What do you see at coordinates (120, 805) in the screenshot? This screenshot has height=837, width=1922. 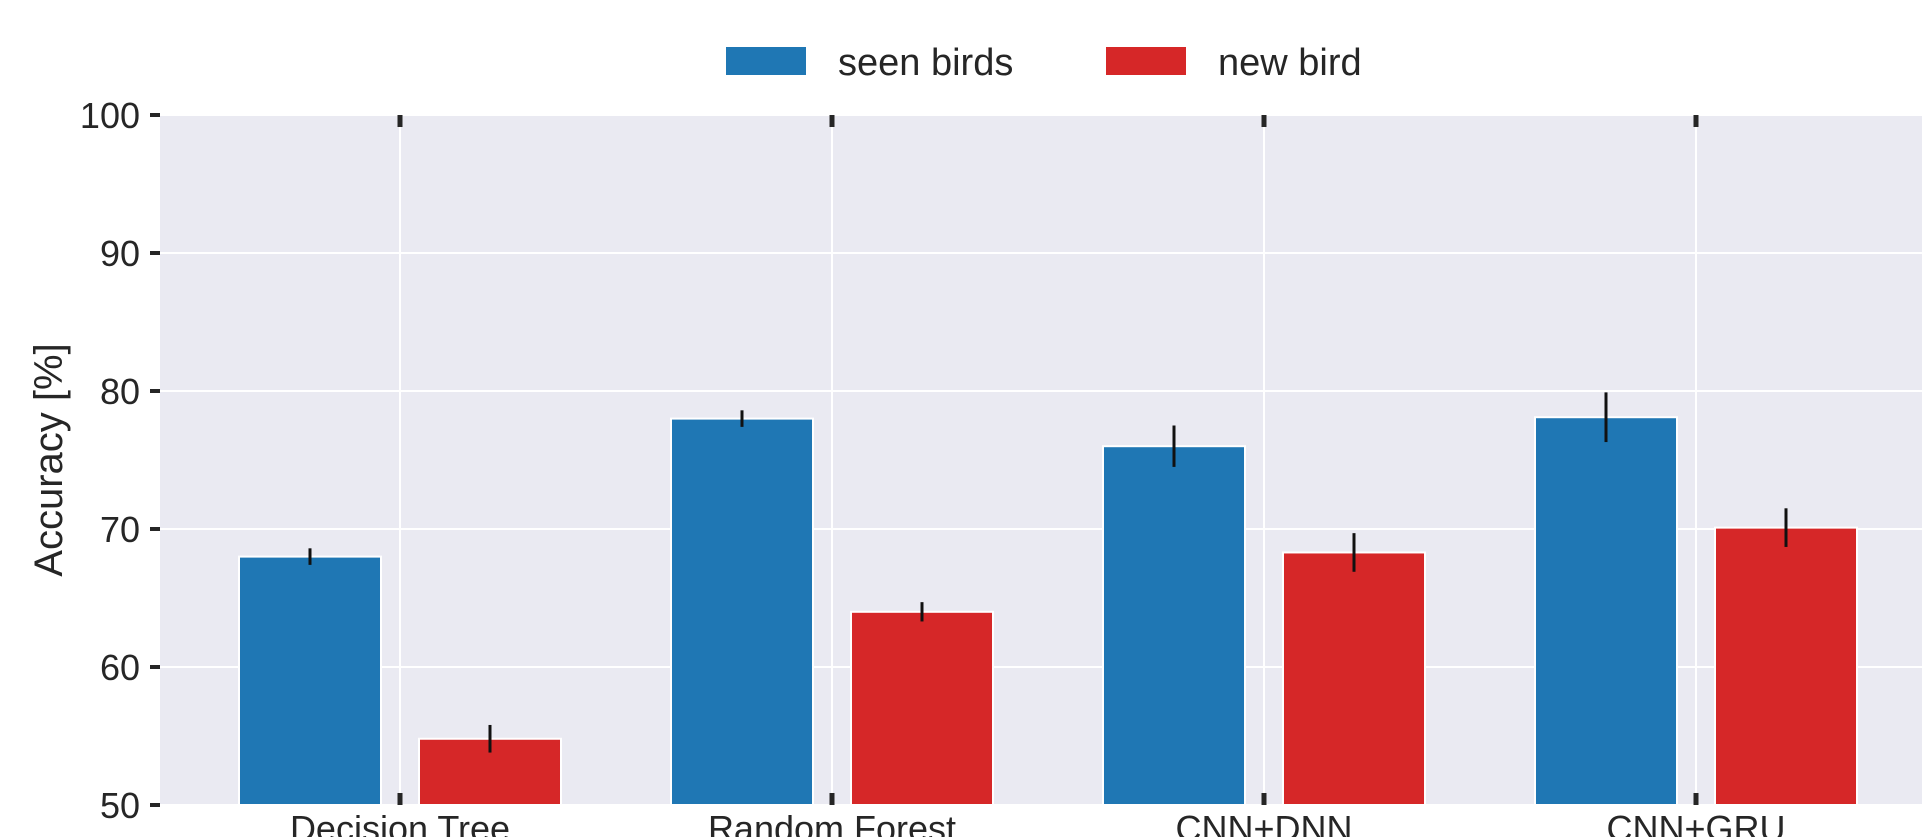 I see `y-tick-label: 50` at bounding box center [120, 805].